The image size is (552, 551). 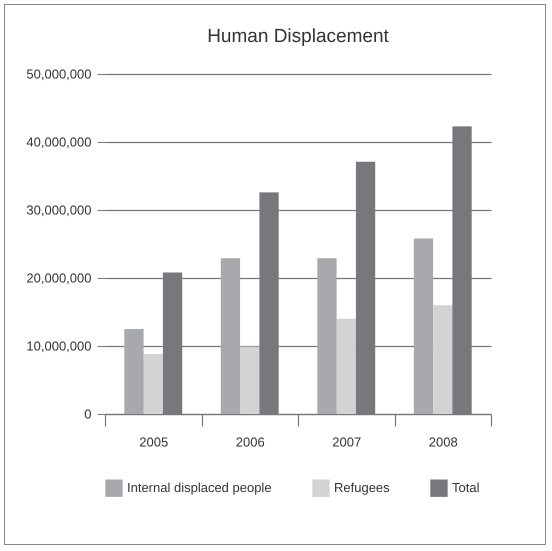 I want to click on x-tick-label: 2006, so click(x=250, y=442).